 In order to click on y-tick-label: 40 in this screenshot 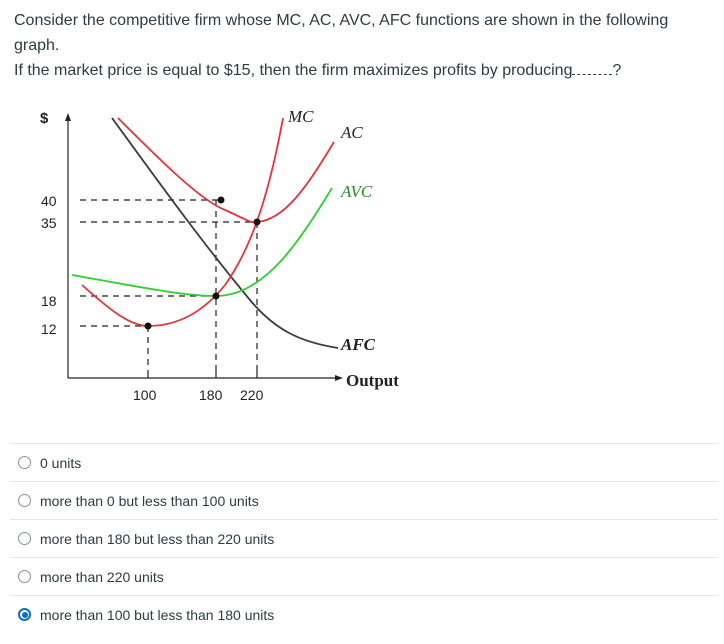, I will do `click(49, 201)`.